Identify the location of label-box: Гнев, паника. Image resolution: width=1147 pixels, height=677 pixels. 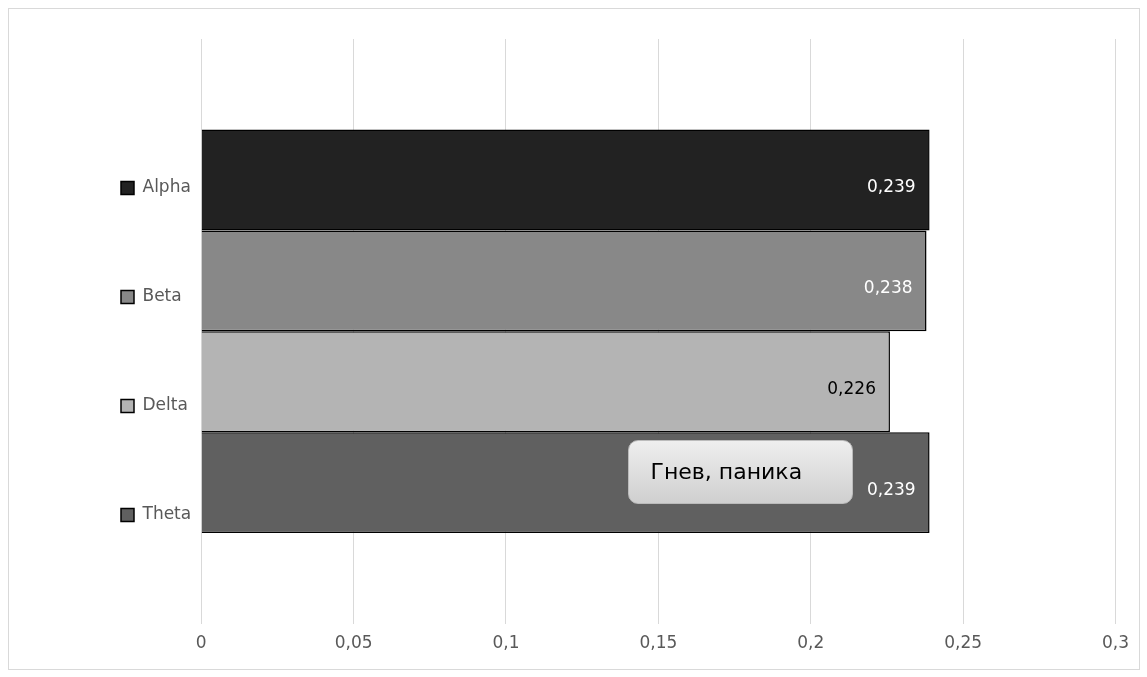
(740, 471).